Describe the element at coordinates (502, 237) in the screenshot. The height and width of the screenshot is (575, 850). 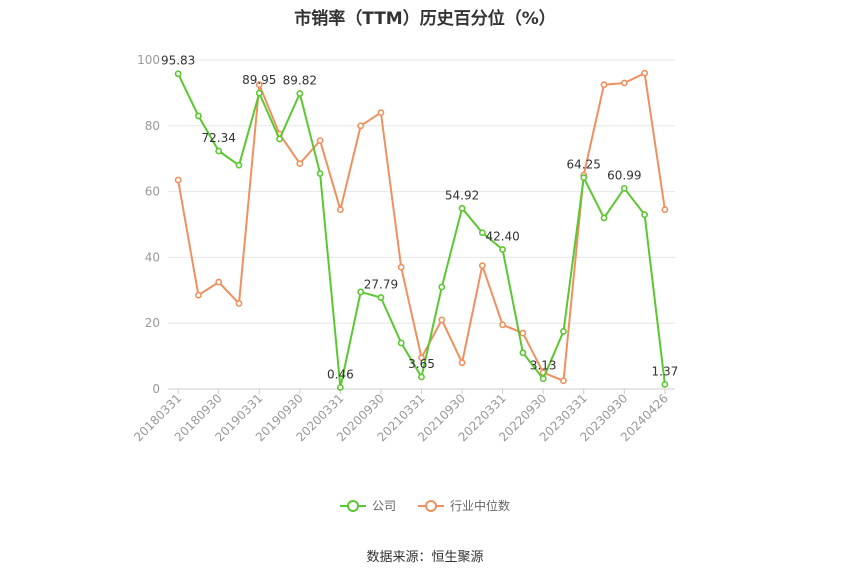
I see `data-label-16: 42.40` at that location.